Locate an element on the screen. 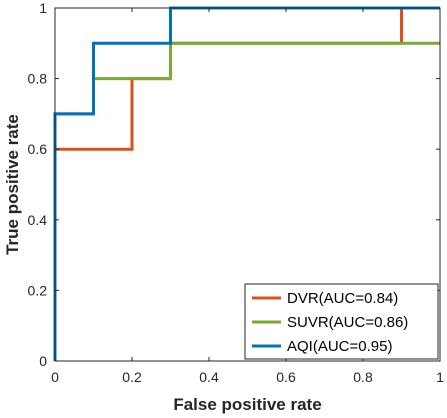 This screenshot has width=447, height=418. x-tick-label: 0.6 is located at coordinates (286, 377).